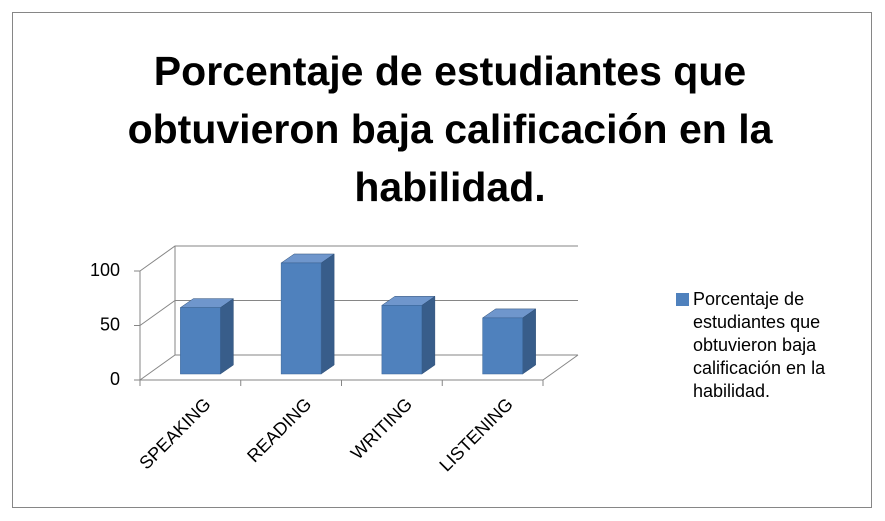 This screenshot has width=885, height=521. I want to click on x-tick-label: SPEAKING, so click(174, 433).